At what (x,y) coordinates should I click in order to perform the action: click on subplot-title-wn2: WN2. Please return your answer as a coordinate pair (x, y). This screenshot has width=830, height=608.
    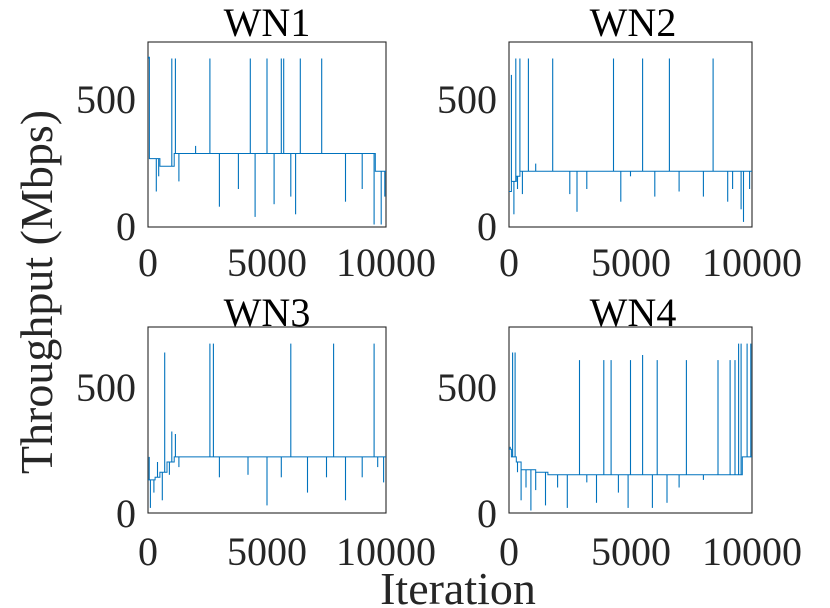
    Looking at the image, I should click on (633, 22).